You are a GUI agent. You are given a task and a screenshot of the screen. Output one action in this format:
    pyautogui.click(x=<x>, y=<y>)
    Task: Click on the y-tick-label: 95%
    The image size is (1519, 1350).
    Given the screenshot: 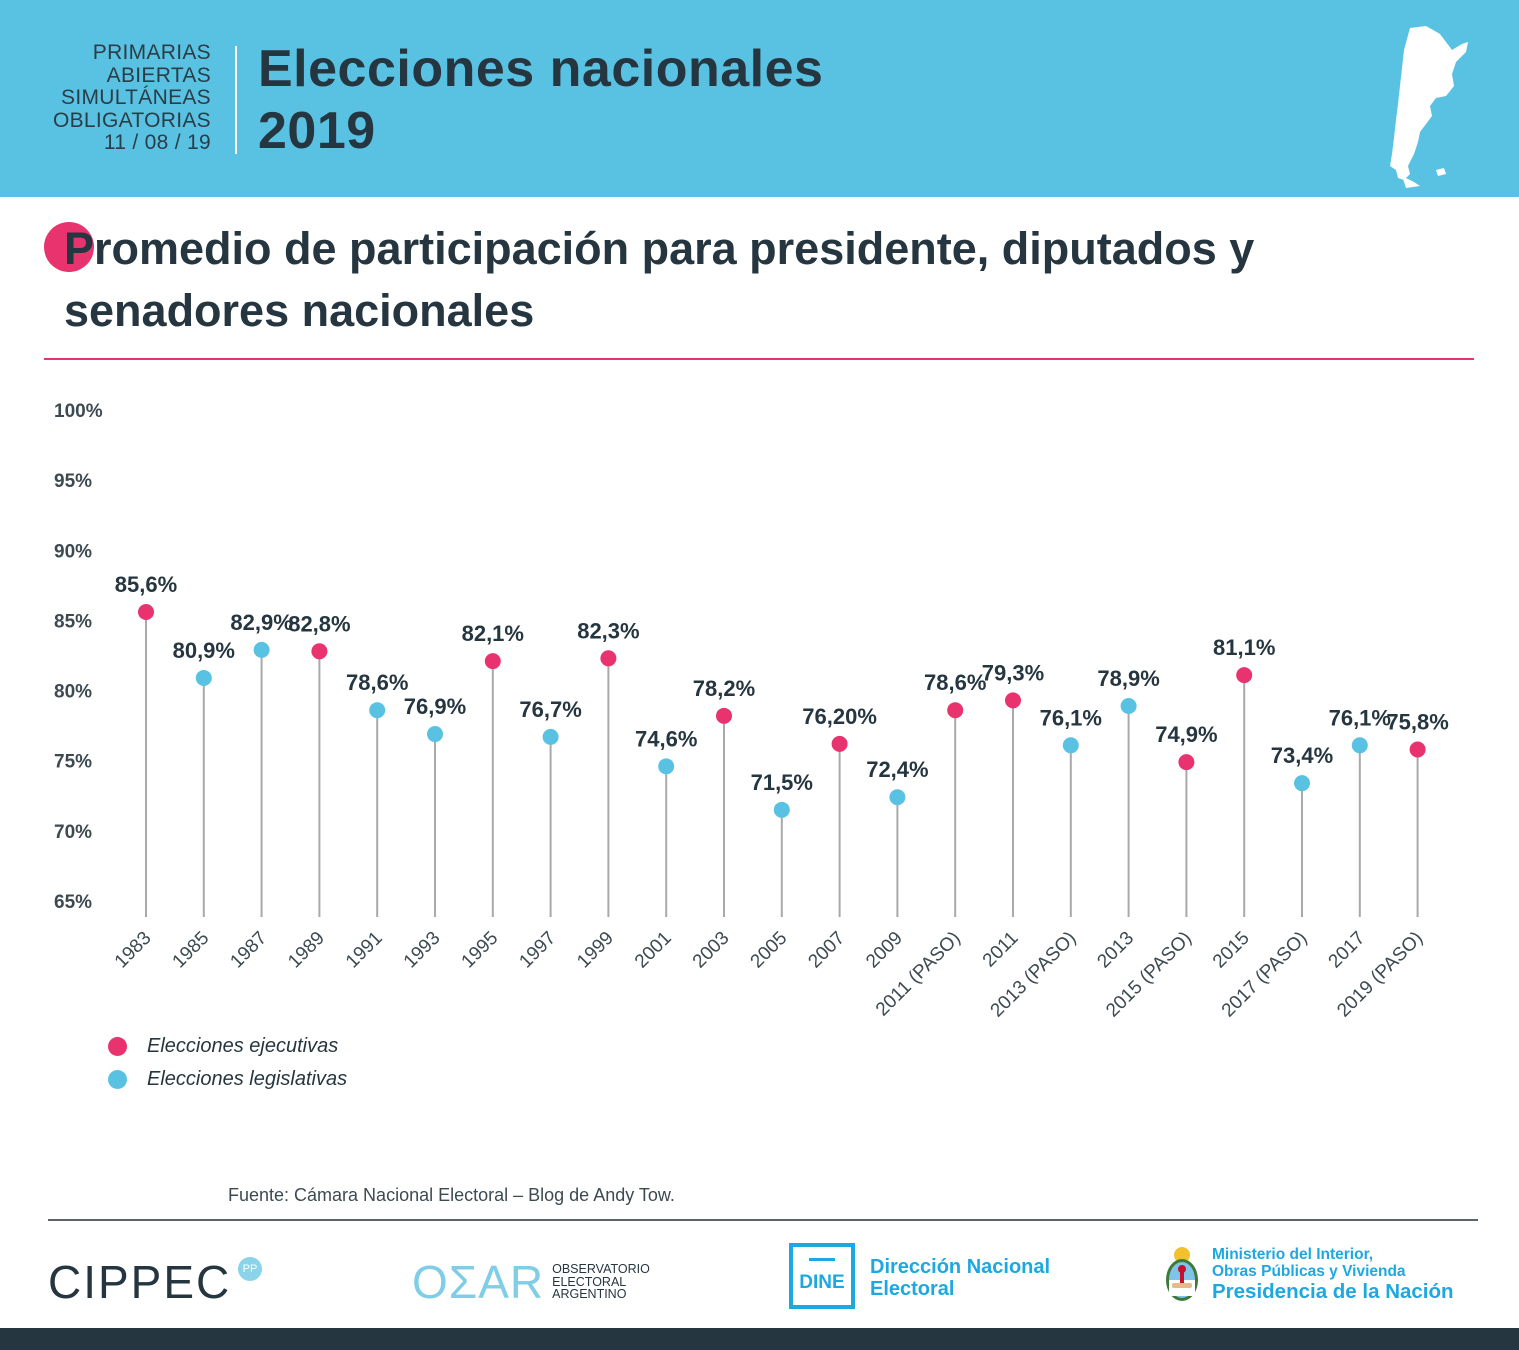 What is the action you would take?
    pyautogui.click(x=73, y=481)
    